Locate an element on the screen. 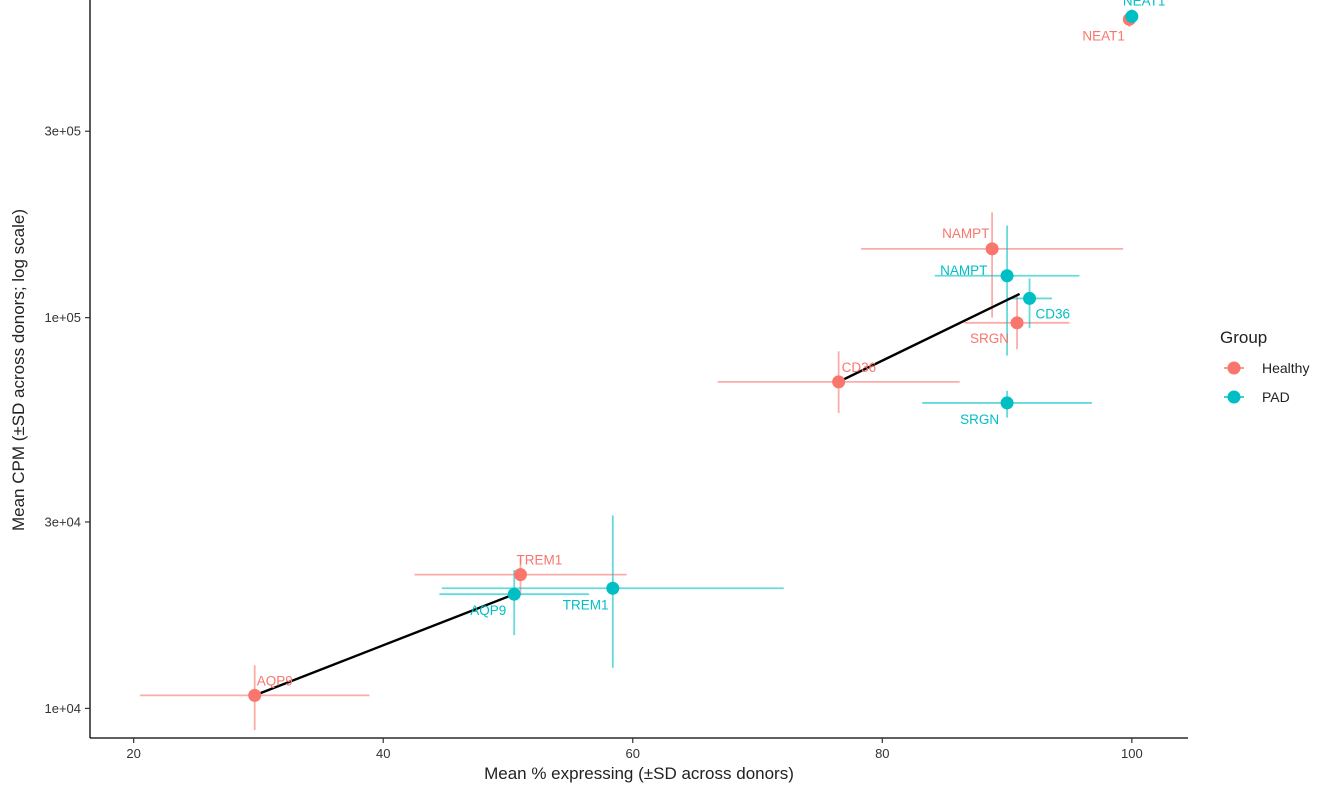  point-label-healthy-aqp9: AQP9 is located at coordinates (275, 680).